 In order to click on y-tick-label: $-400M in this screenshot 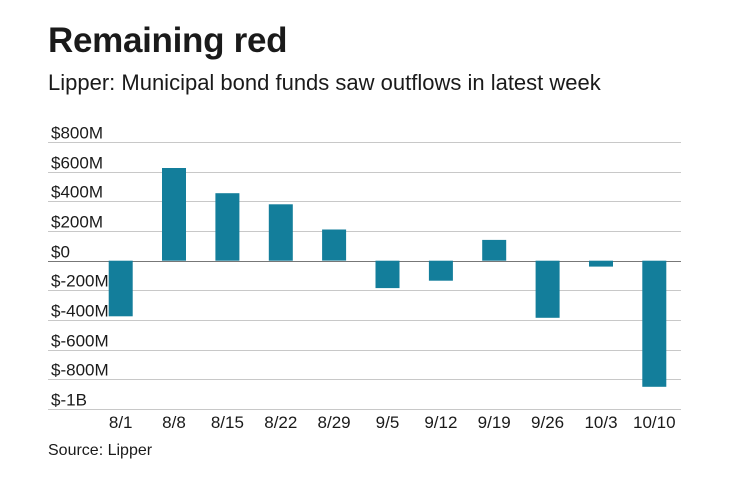, I will do `click(80, 311)`.